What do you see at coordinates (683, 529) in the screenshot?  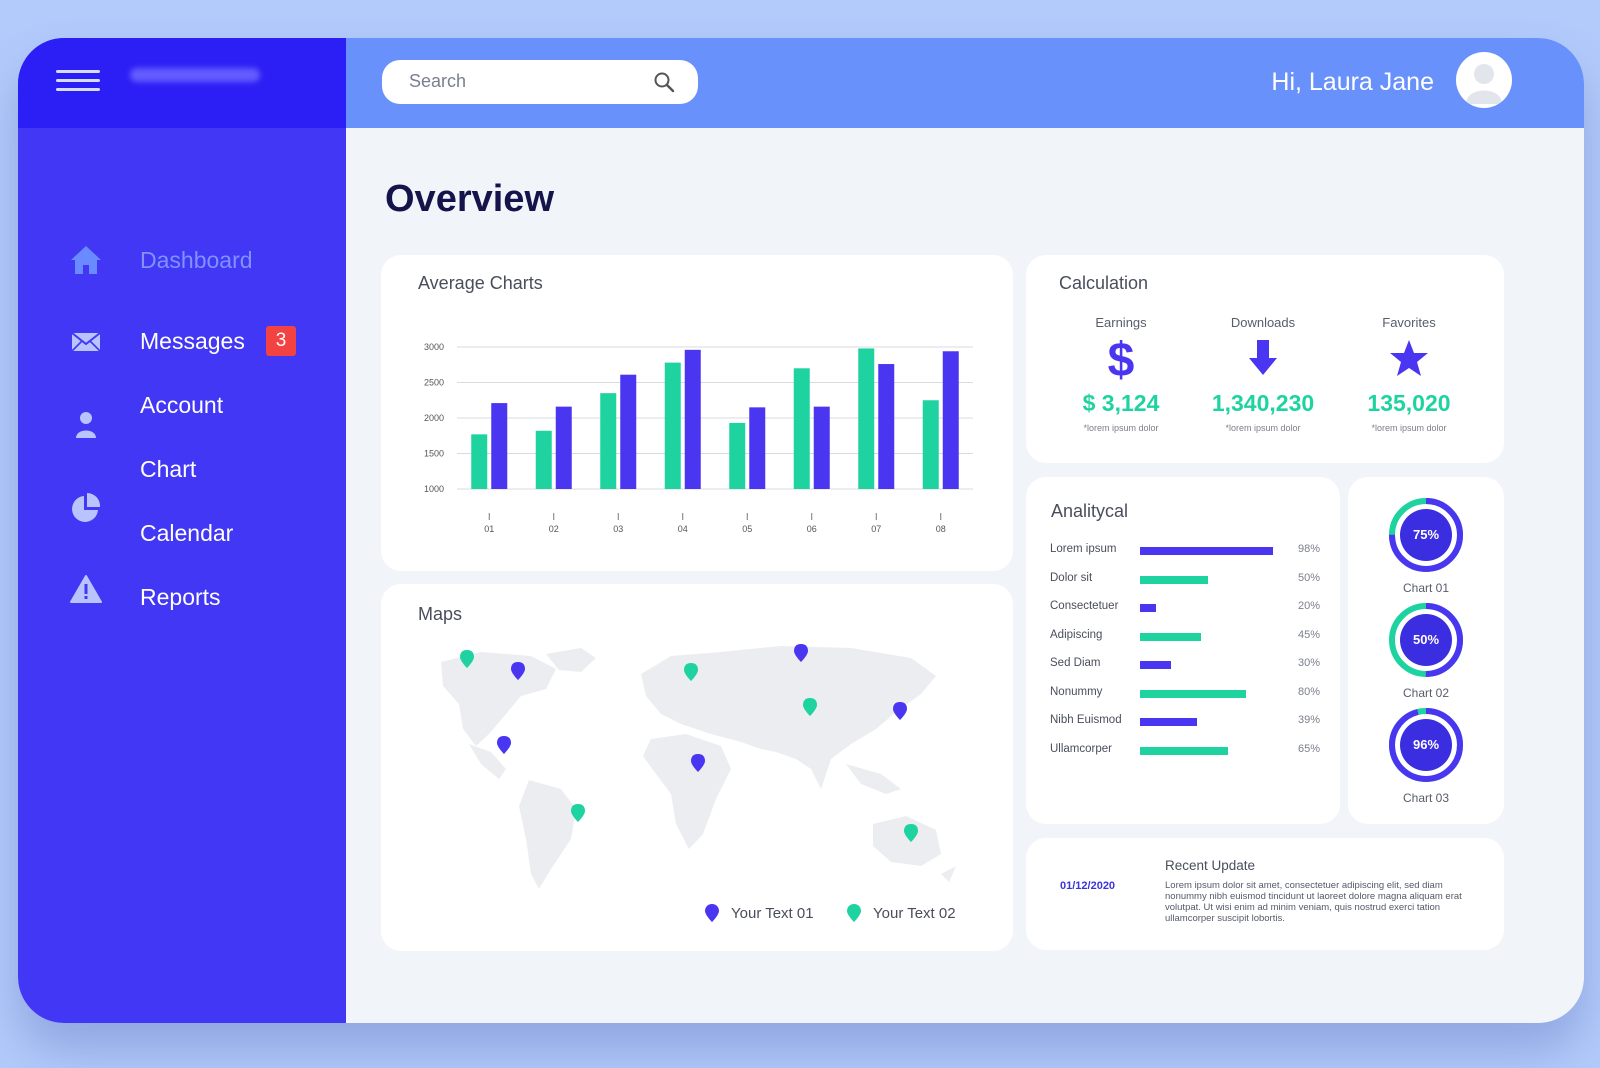 I see `x-tick-label: 04` at bounding box center [683, 529].